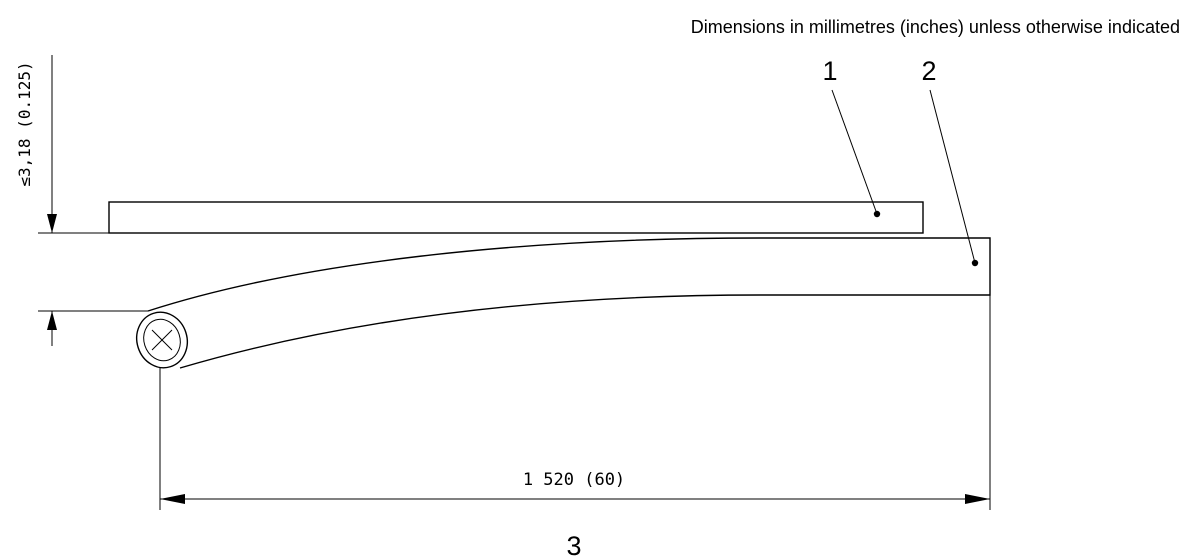 This screenshot has width=1188, height=560. Describe the element at coordinates (573, 545) in the screenshot. I see `callout-3: 3` at that location.